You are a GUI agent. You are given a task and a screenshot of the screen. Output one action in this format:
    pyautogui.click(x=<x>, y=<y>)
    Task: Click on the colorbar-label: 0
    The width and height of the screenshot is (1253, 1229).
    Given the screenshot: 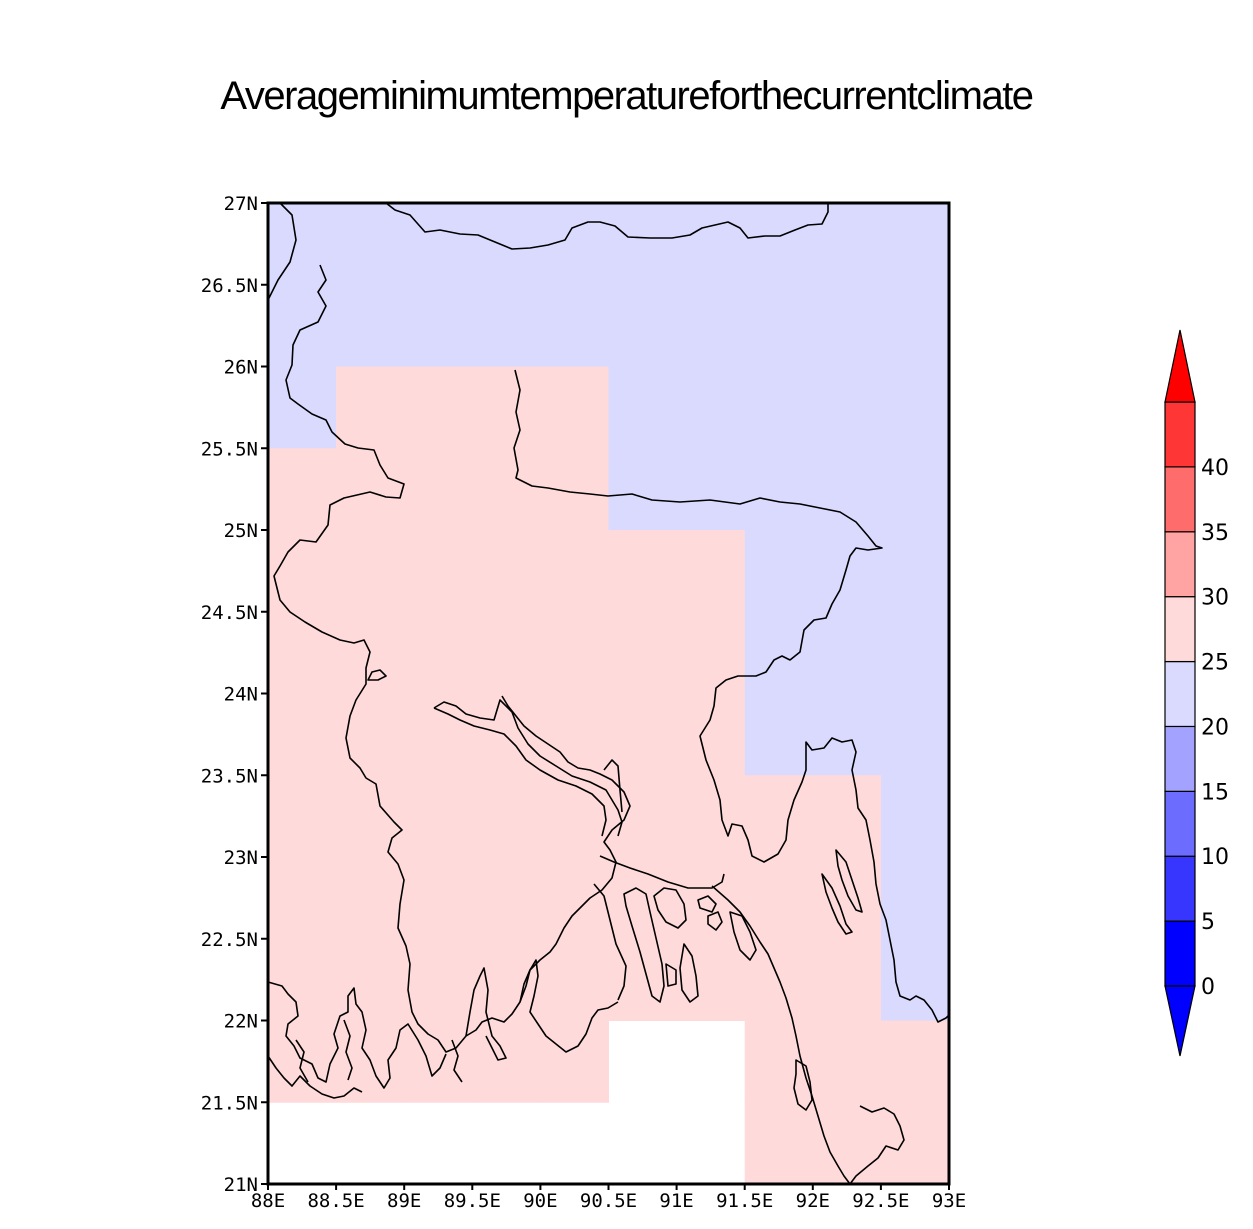 What is the action you would take?
    pyautogui.click(x=1208, y=987)
    